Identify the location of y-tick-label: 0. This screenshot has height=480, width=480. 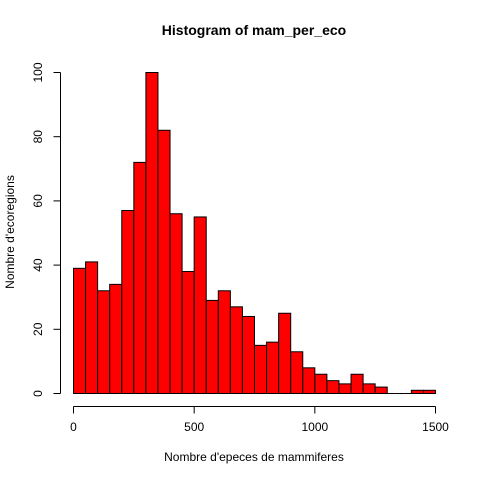
(38, 393).